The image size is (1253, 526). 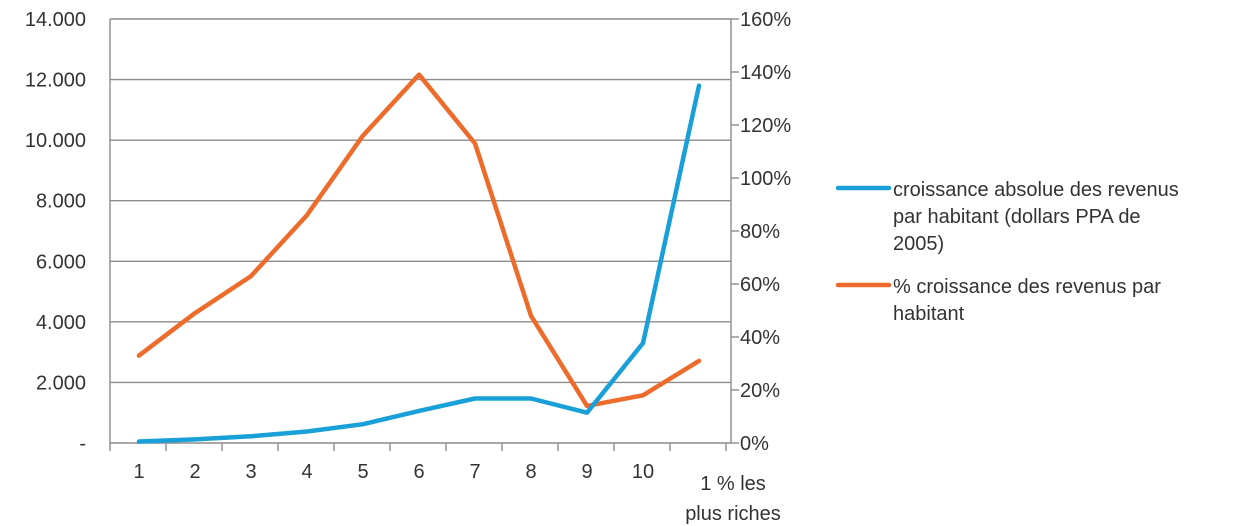 I want to click on left-tick-label: 10.000, so click(x=55, y=141).